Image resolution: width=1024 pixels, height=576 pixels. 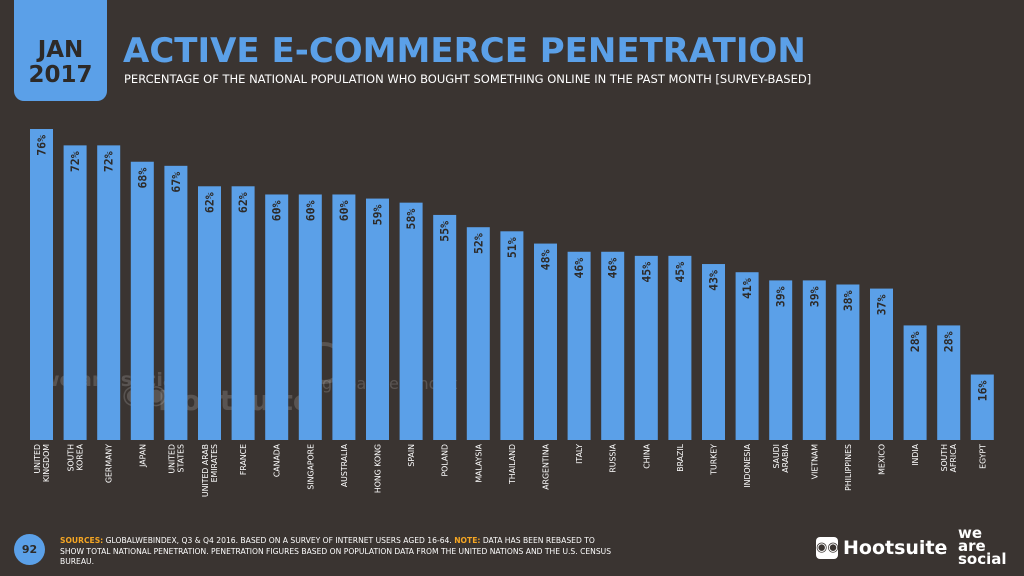 I want to click on category-label: MALAYSIA, so click(x=478, y=462).